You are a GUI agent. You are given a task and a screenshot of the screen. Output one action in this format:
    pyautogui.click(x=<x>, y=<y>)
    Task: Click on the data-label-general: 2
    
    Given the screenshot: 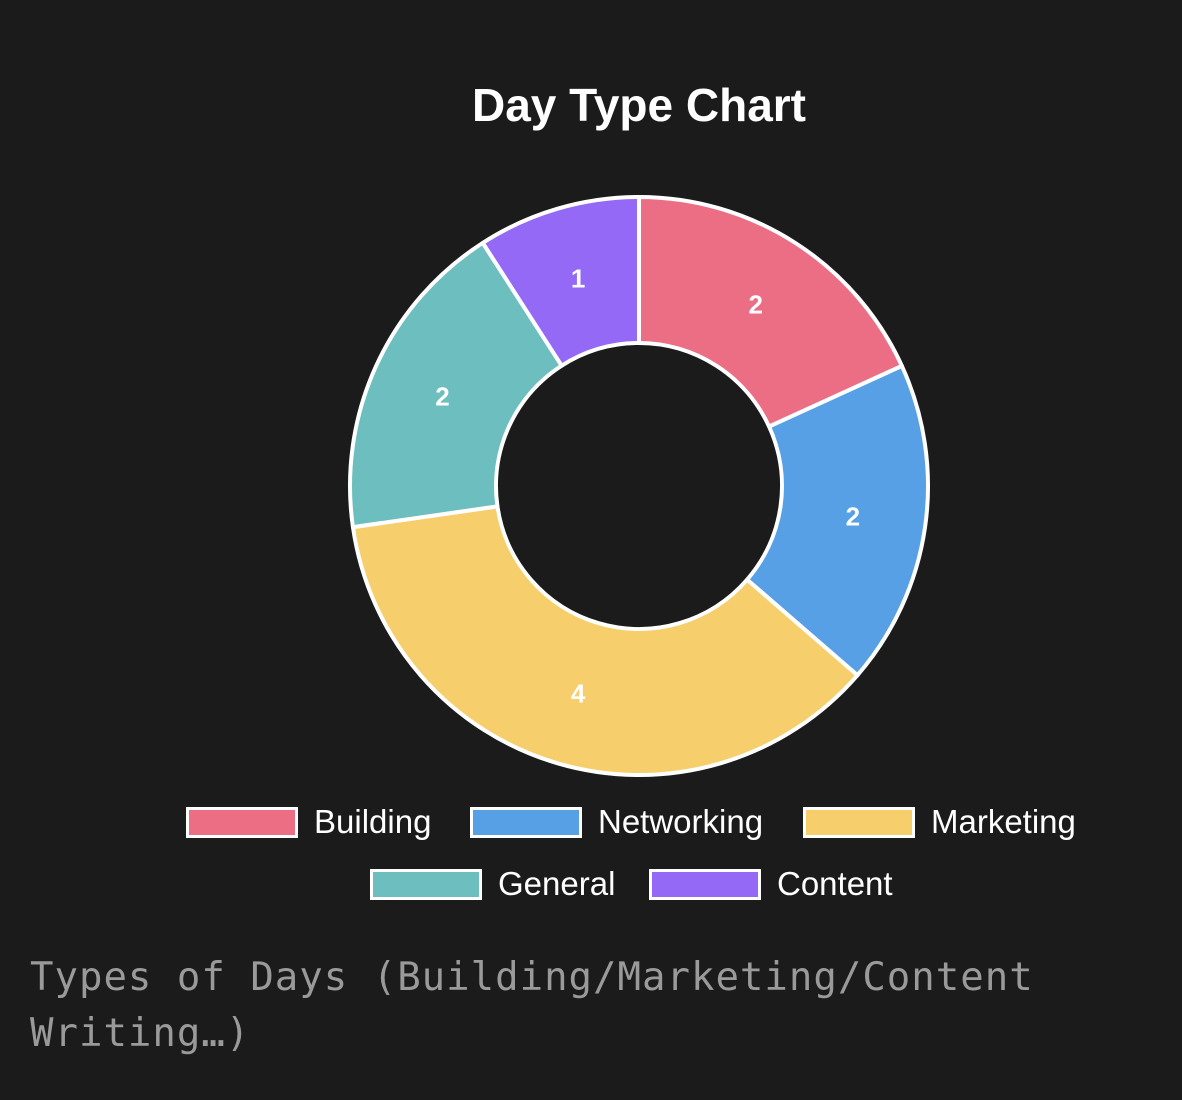 What is the action you would take?
    pyautogui.click(x=442, y=396)
    